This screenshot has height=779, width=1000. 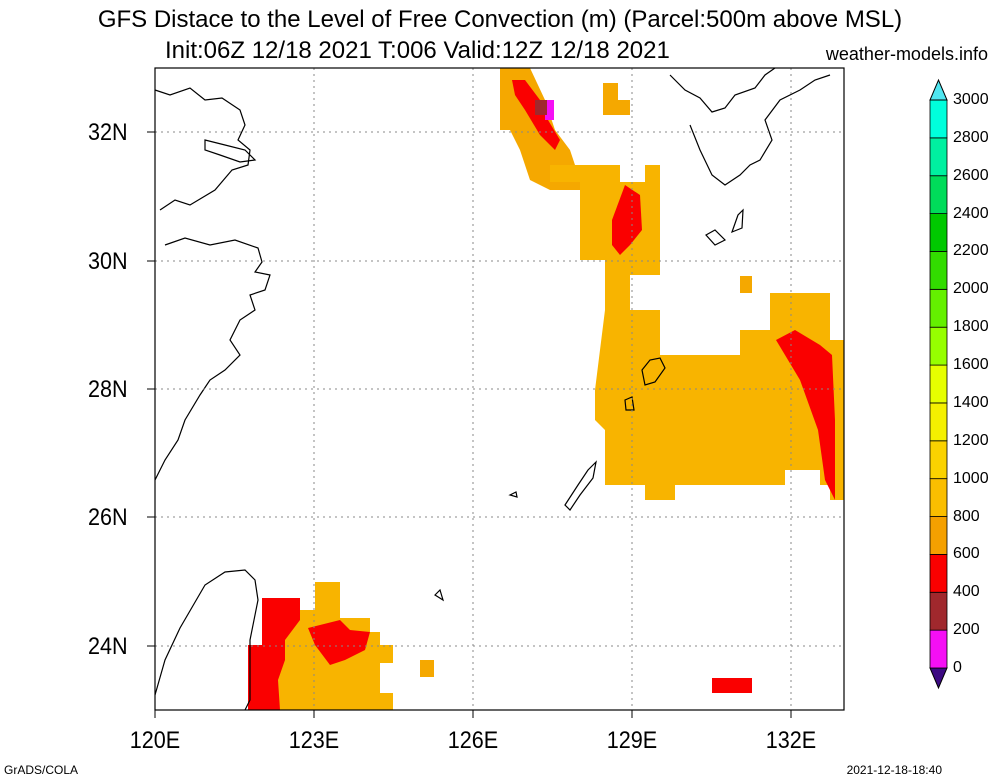 I want to click on lon-label-123e: 123E, so click(x=314, y=740).